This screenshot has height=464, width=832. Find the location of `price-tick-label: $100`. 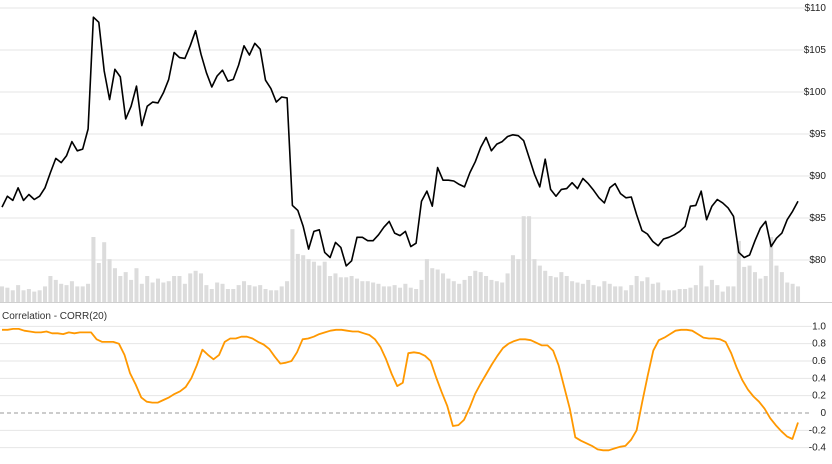

price-tick-label: $100 is located at coordinates (815, 92).